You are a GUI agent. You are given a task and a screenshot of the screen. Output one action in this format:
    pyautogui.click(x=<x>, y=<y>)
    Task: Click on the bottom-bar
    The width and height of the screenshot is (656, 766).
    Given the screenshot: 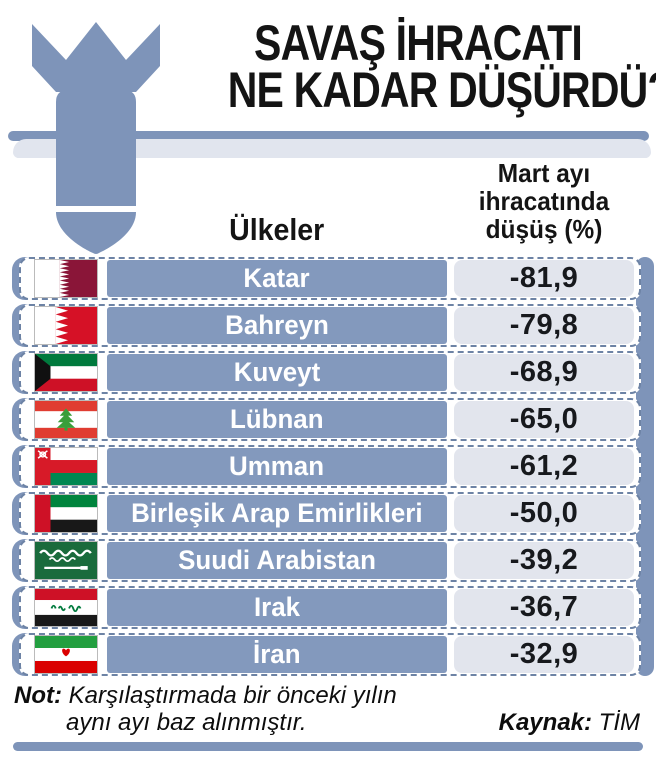 What is the action you would take?
    pyautogui.click(x=328, y=746)
    